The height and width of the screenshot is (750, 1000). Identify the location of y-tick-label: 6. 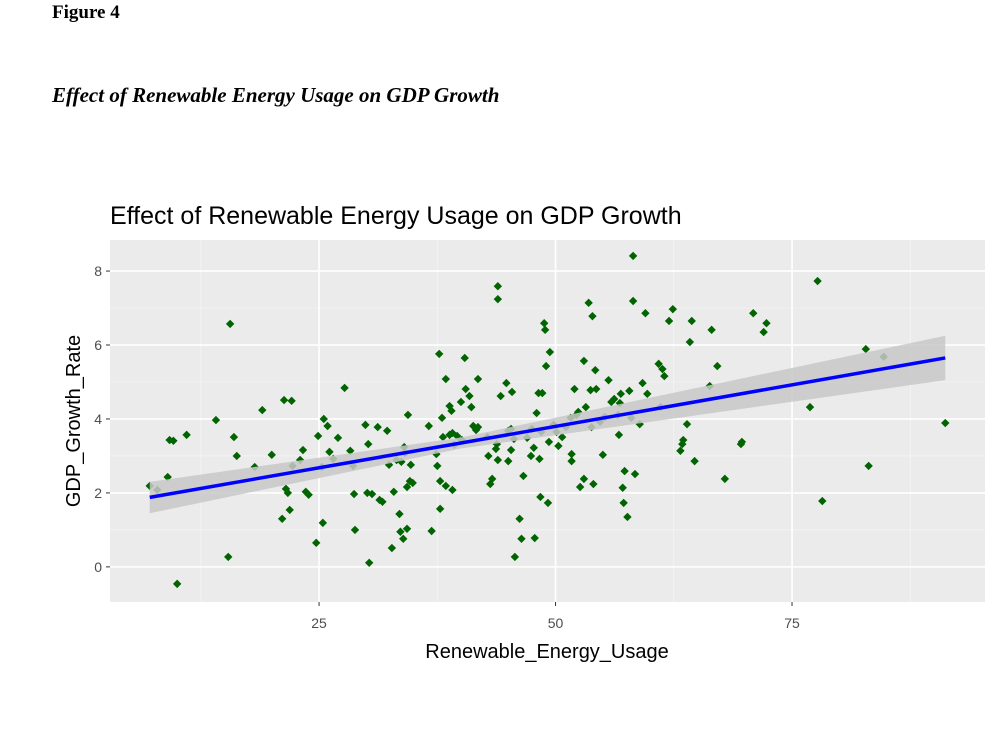
(98, 345).